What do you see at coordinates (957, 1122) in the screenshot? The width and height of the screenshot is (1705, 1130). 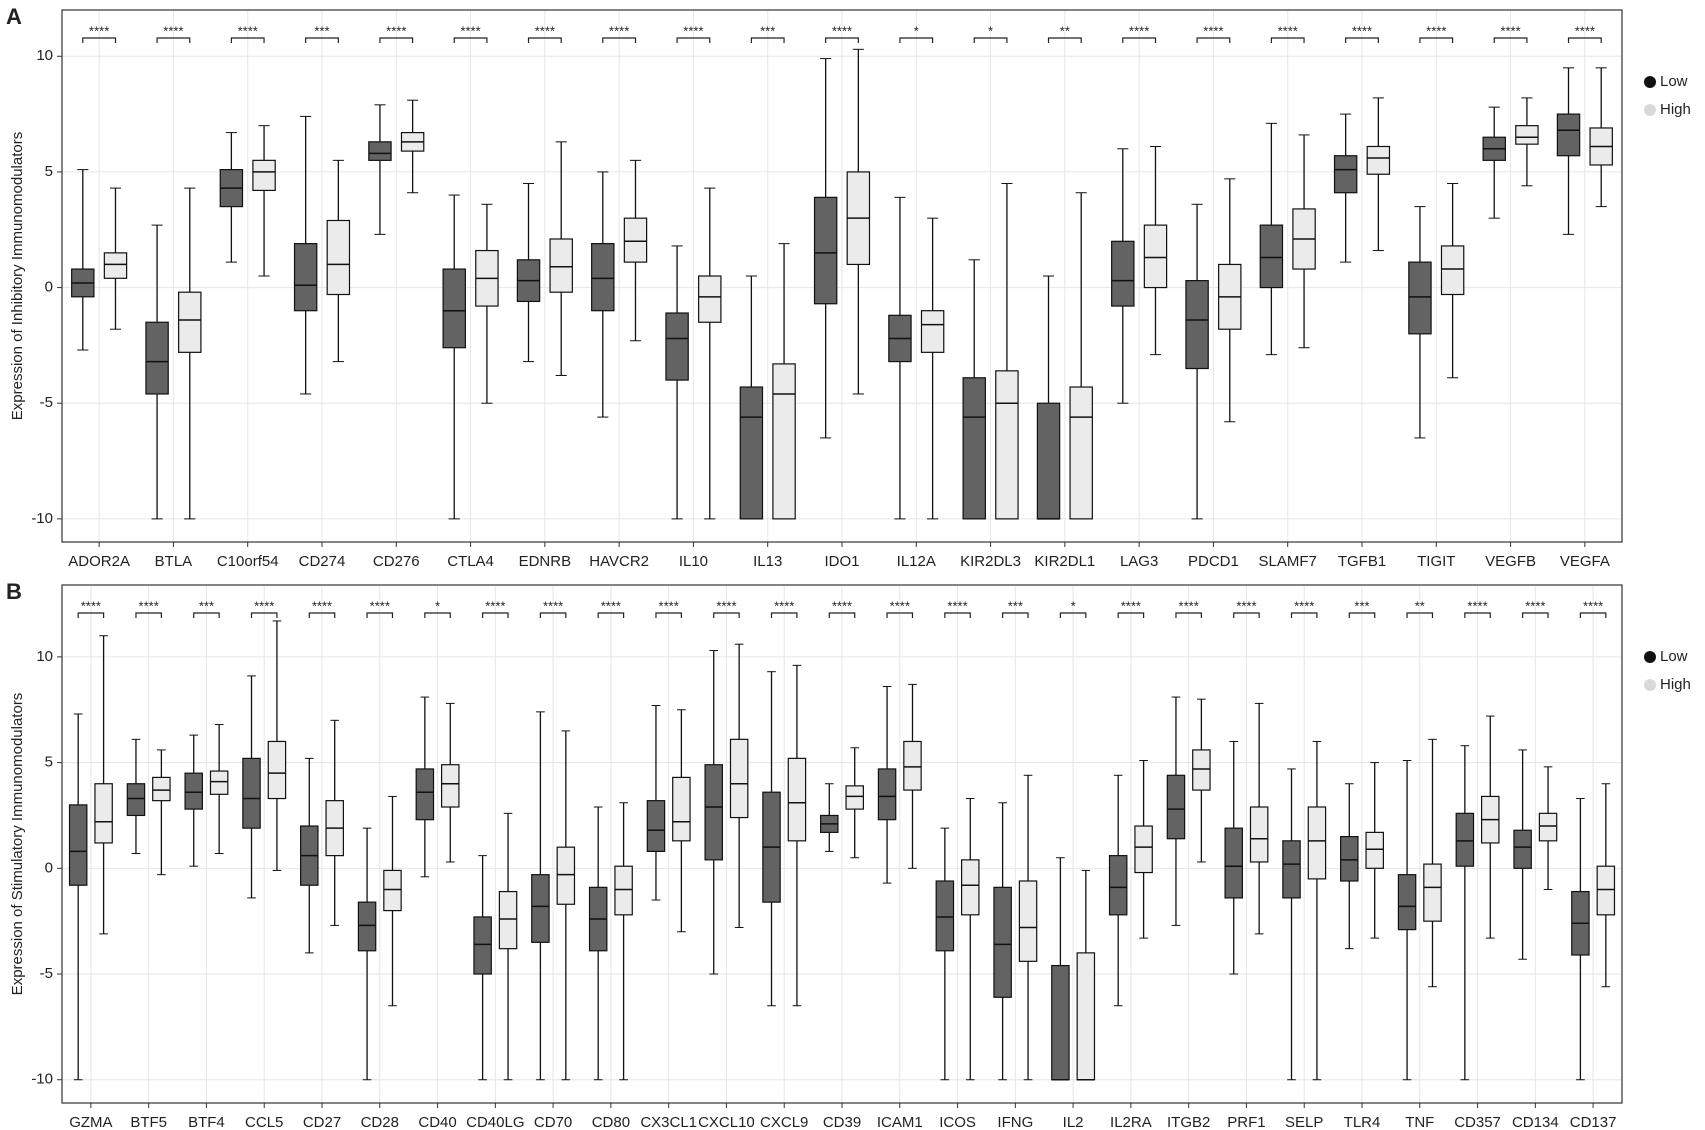 I see `x-tick-label: ICOS` at bounding box center [957, 1122].